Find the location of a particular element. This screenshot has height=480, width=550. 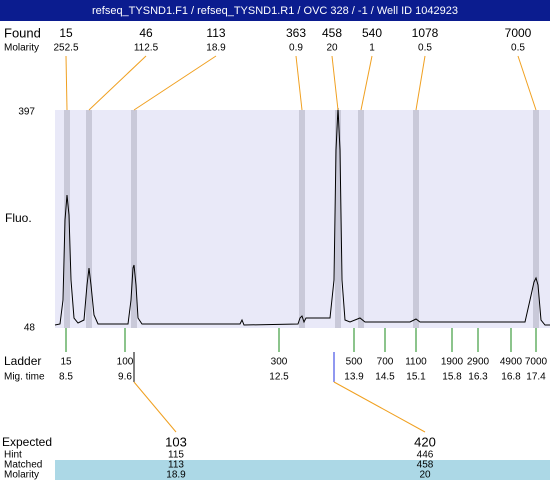

header-bar is located at coordinates (275, 10).